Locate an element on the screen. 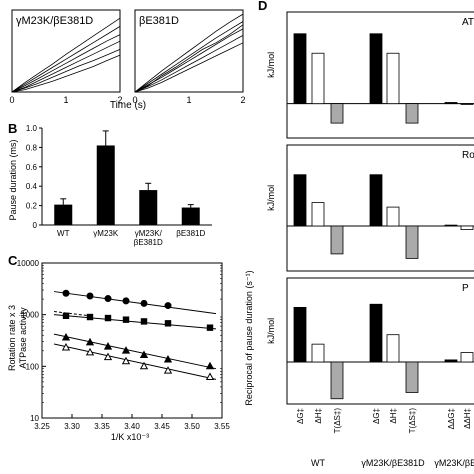  c-frame is located at coordinates (132, 340).